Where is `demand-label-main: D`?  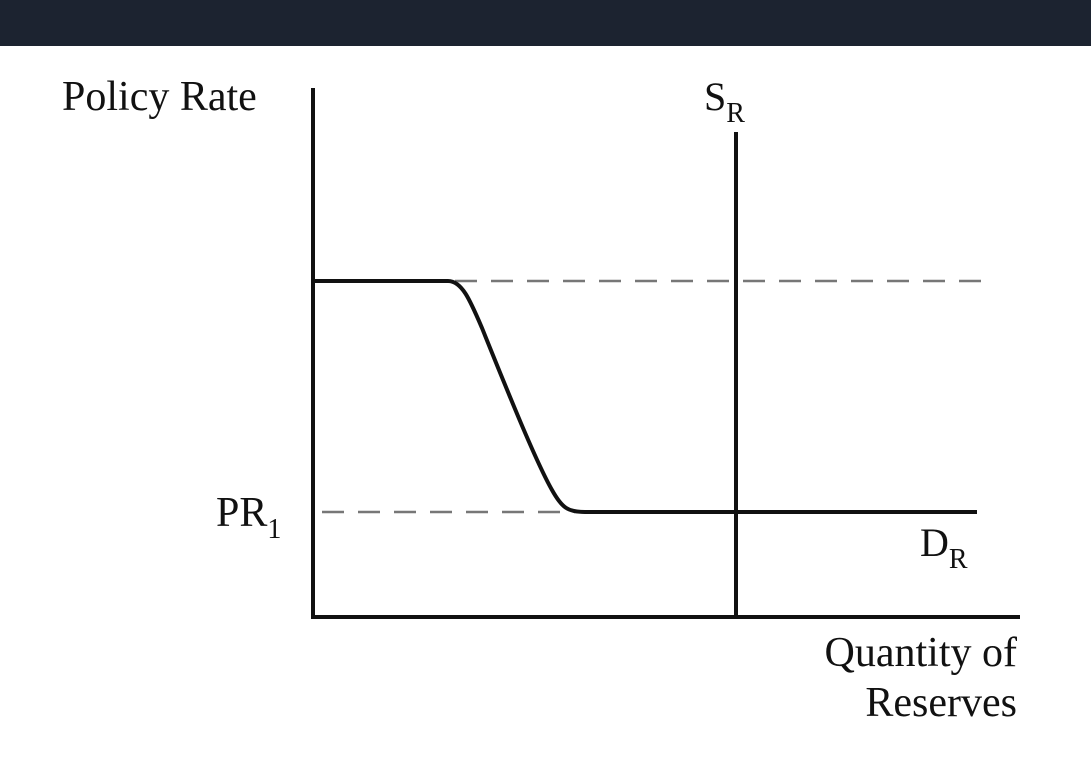
demand-label-main: D is located at coordinates (934, 542).